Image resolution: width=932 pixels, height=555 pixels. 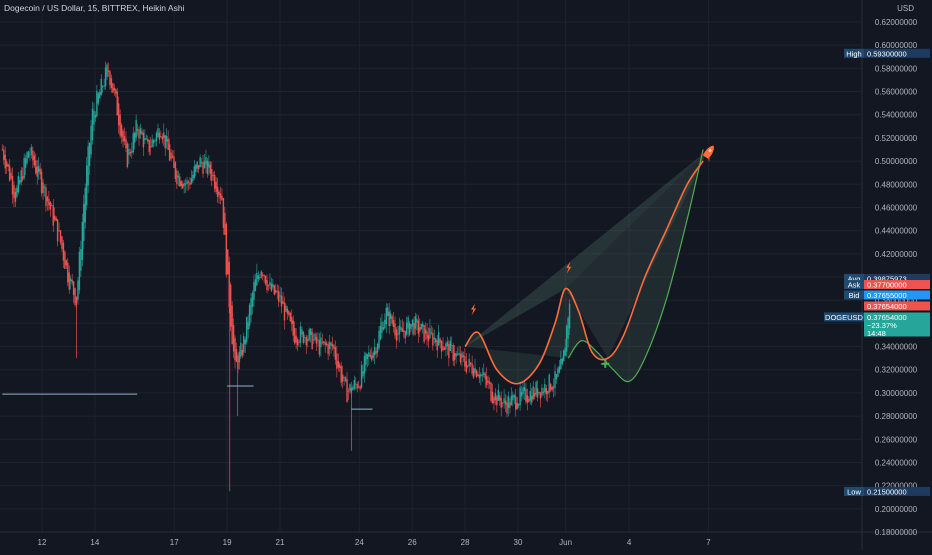 What do you see at coordinates (896, 161) in the screenshot?
I see `y-tick-label: 0.50000000` at bounding box center [896, 161].